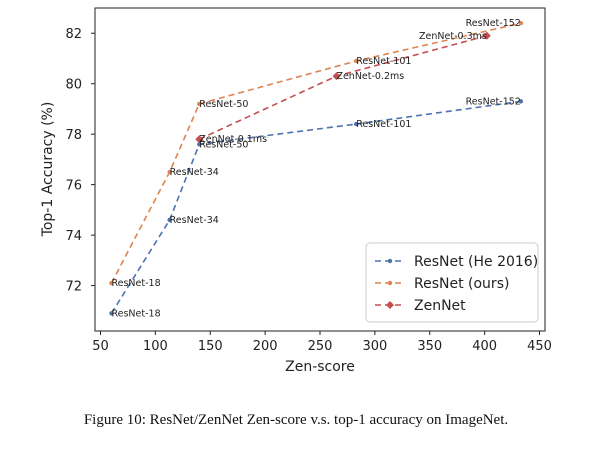 Image resolution: width=592 pixels, height=452 pixels. What do you see at coordinates (210, 346) in the screenshot?
I see `x-tick-label: 150` at bounding box center [210, 346].